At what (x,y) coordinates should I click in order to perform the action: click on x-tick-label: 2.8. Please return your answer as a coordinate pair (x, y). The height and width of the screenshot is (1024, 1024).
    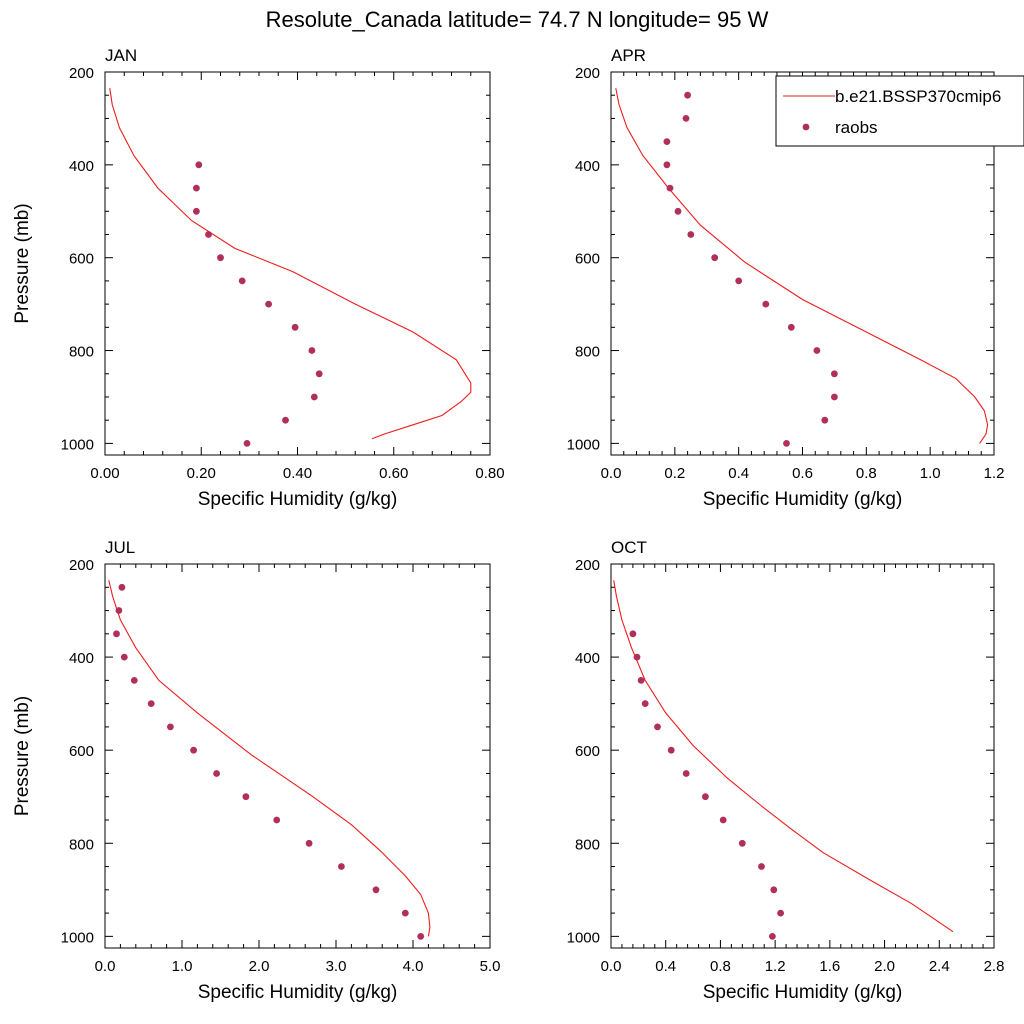
    Looking at the image, I should click on (994, 966).